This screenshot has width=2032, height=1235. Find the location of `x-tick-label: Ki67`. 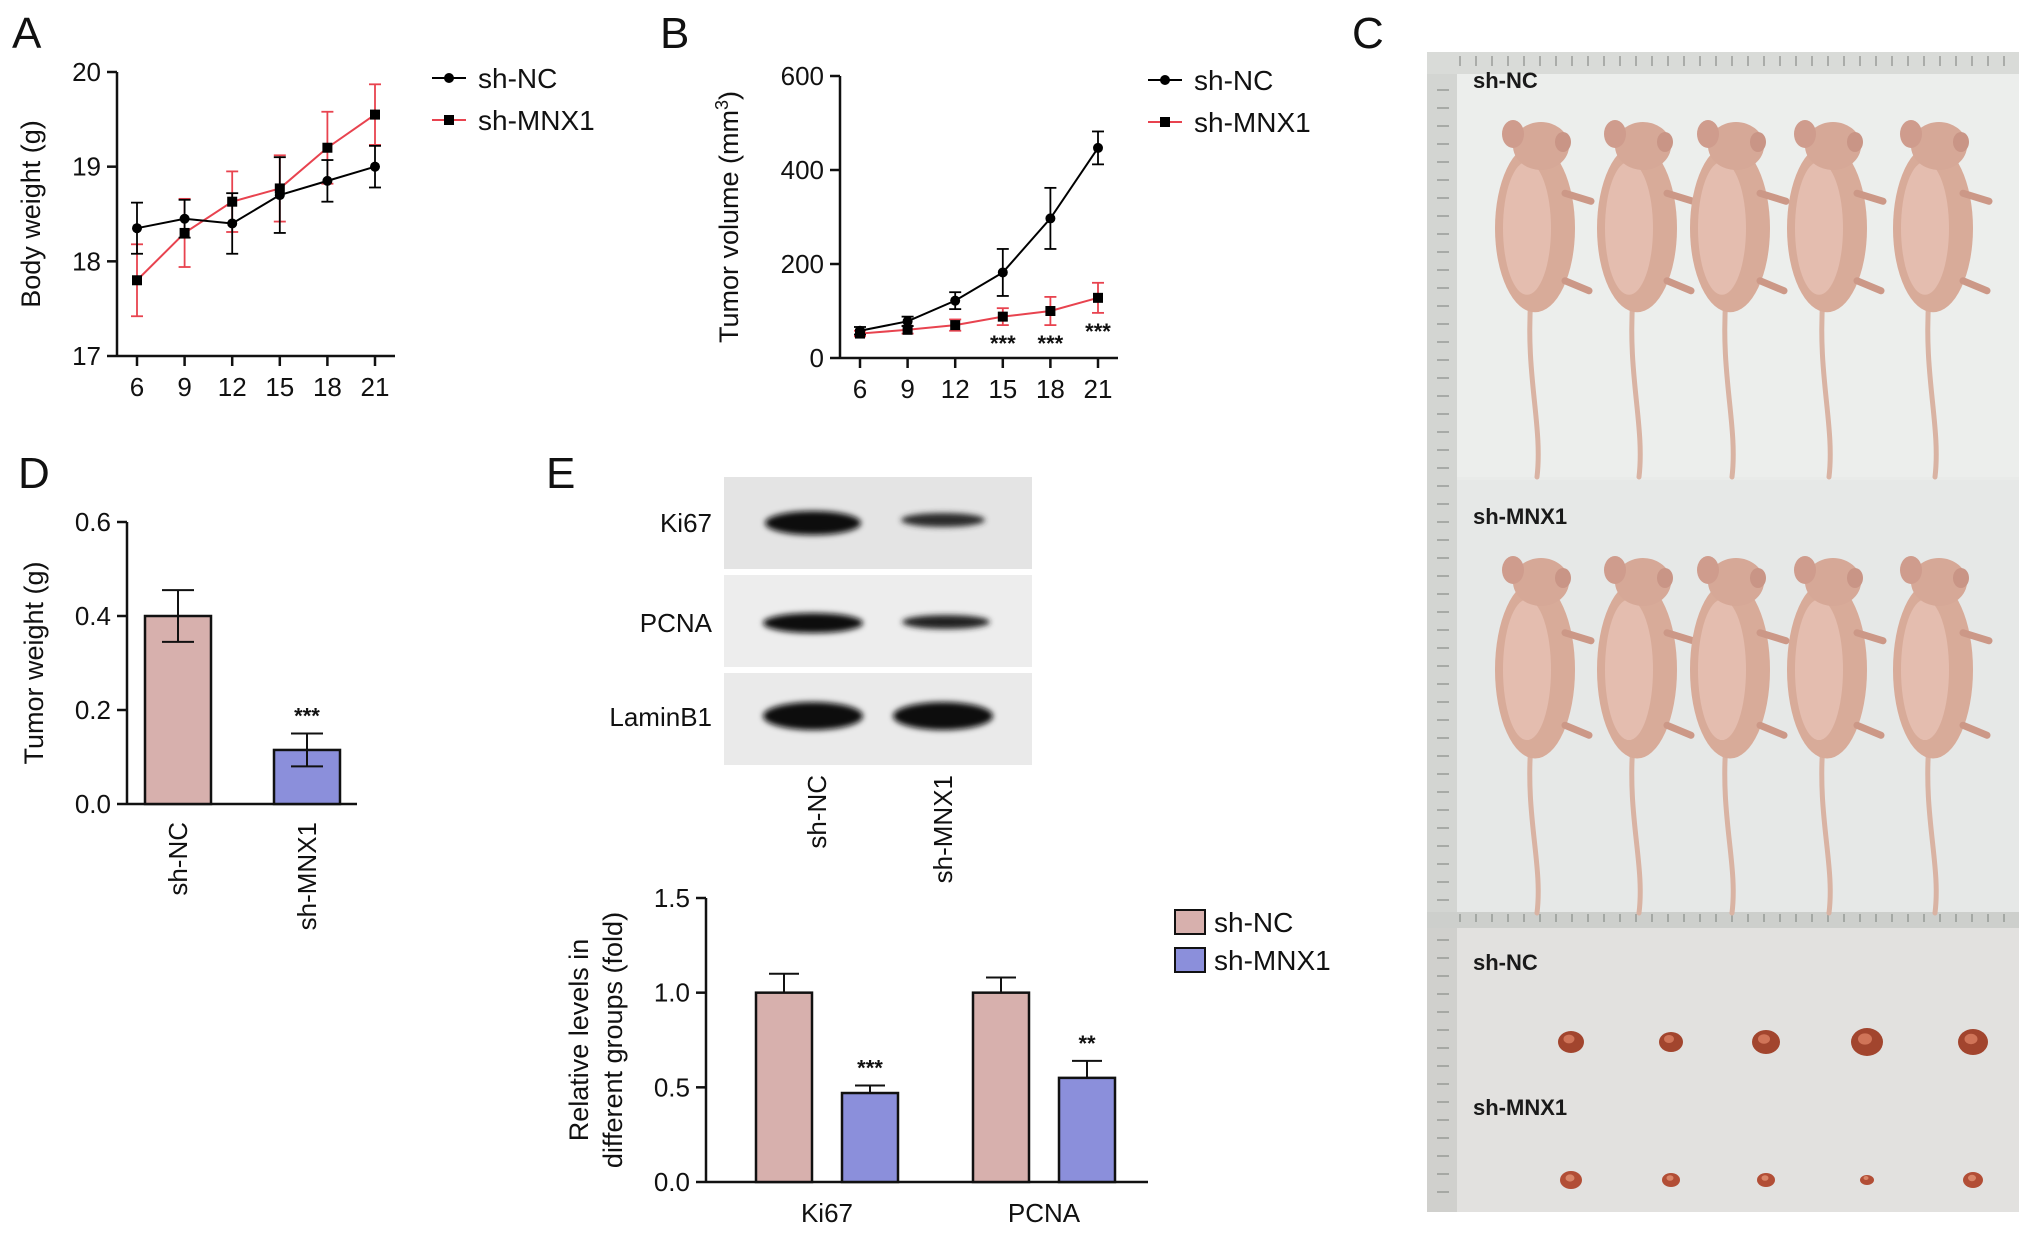

x-tick-label: Ki67 is located at coordinates (827, 1213).